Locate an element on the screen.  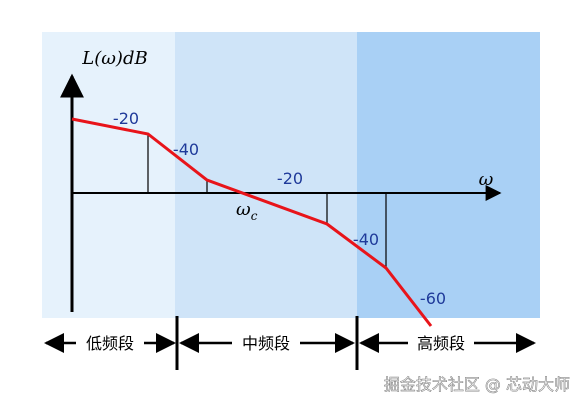
y-axis-label: L(ω)dB is located at coordinates (114, 58).